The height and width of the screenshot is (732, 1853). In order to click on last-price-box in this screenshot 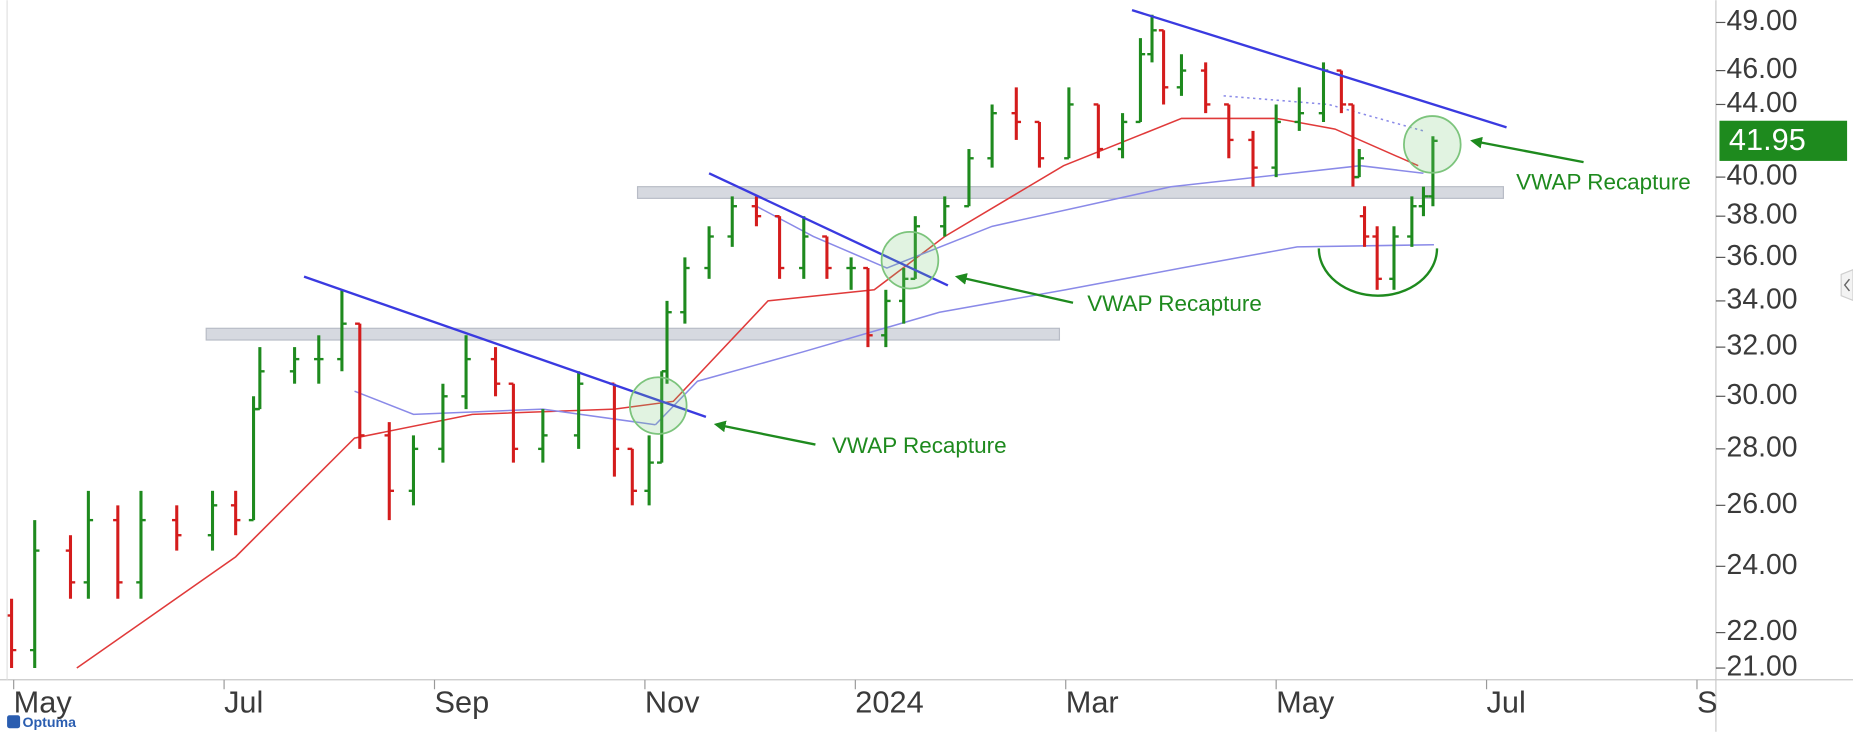, I will do `click(1783, 140)`.